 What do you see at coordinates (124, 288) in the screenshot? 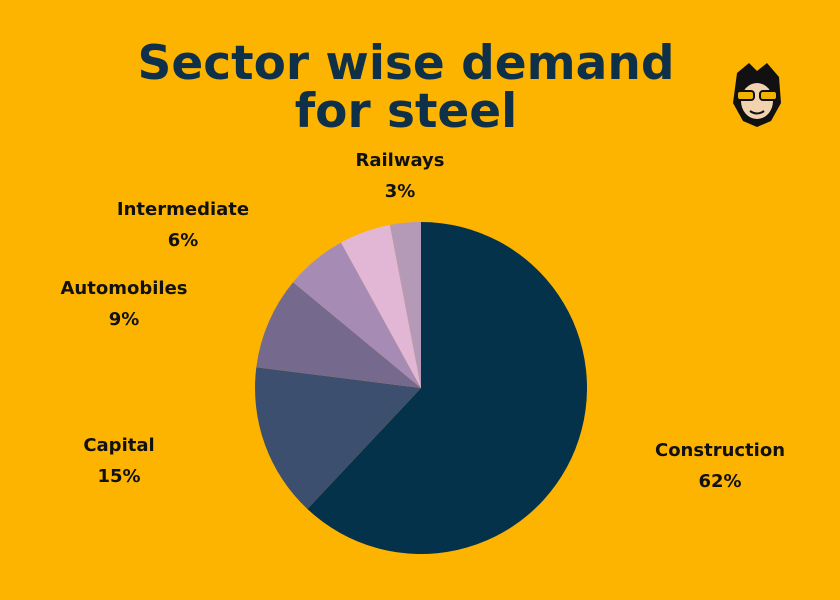
I see `slice-label: Automobiles` at bounding box center [124, 288].